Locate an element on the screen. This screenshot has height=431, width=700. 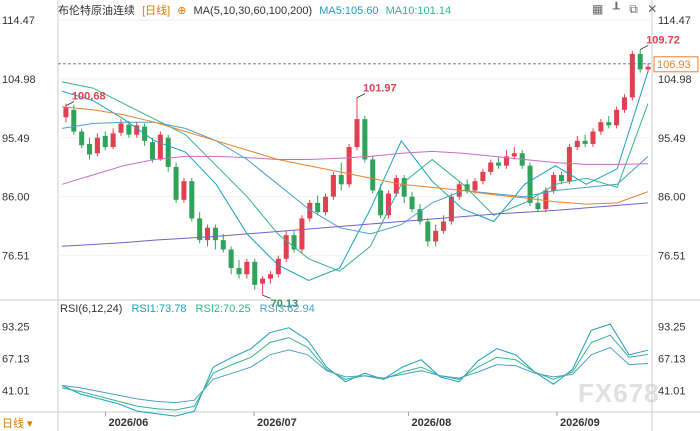
y-tick-label-right: 95.49 is located at coordinates (672, 139).